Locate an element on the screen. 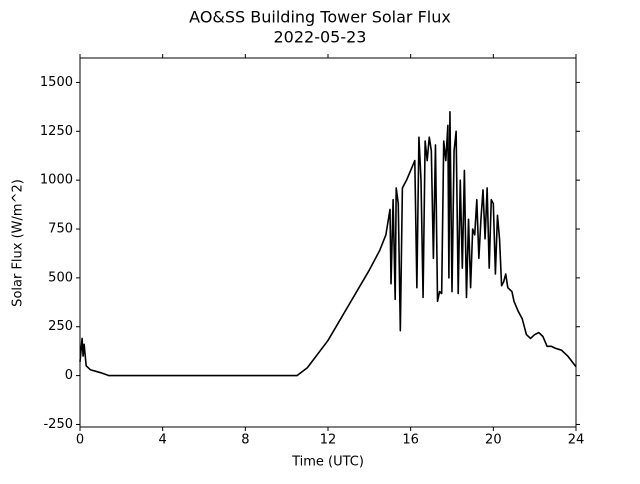 This screenshot has width=640, height=484. chart-subtitle: 2022-05-23 is located at coordinates (320, 37).